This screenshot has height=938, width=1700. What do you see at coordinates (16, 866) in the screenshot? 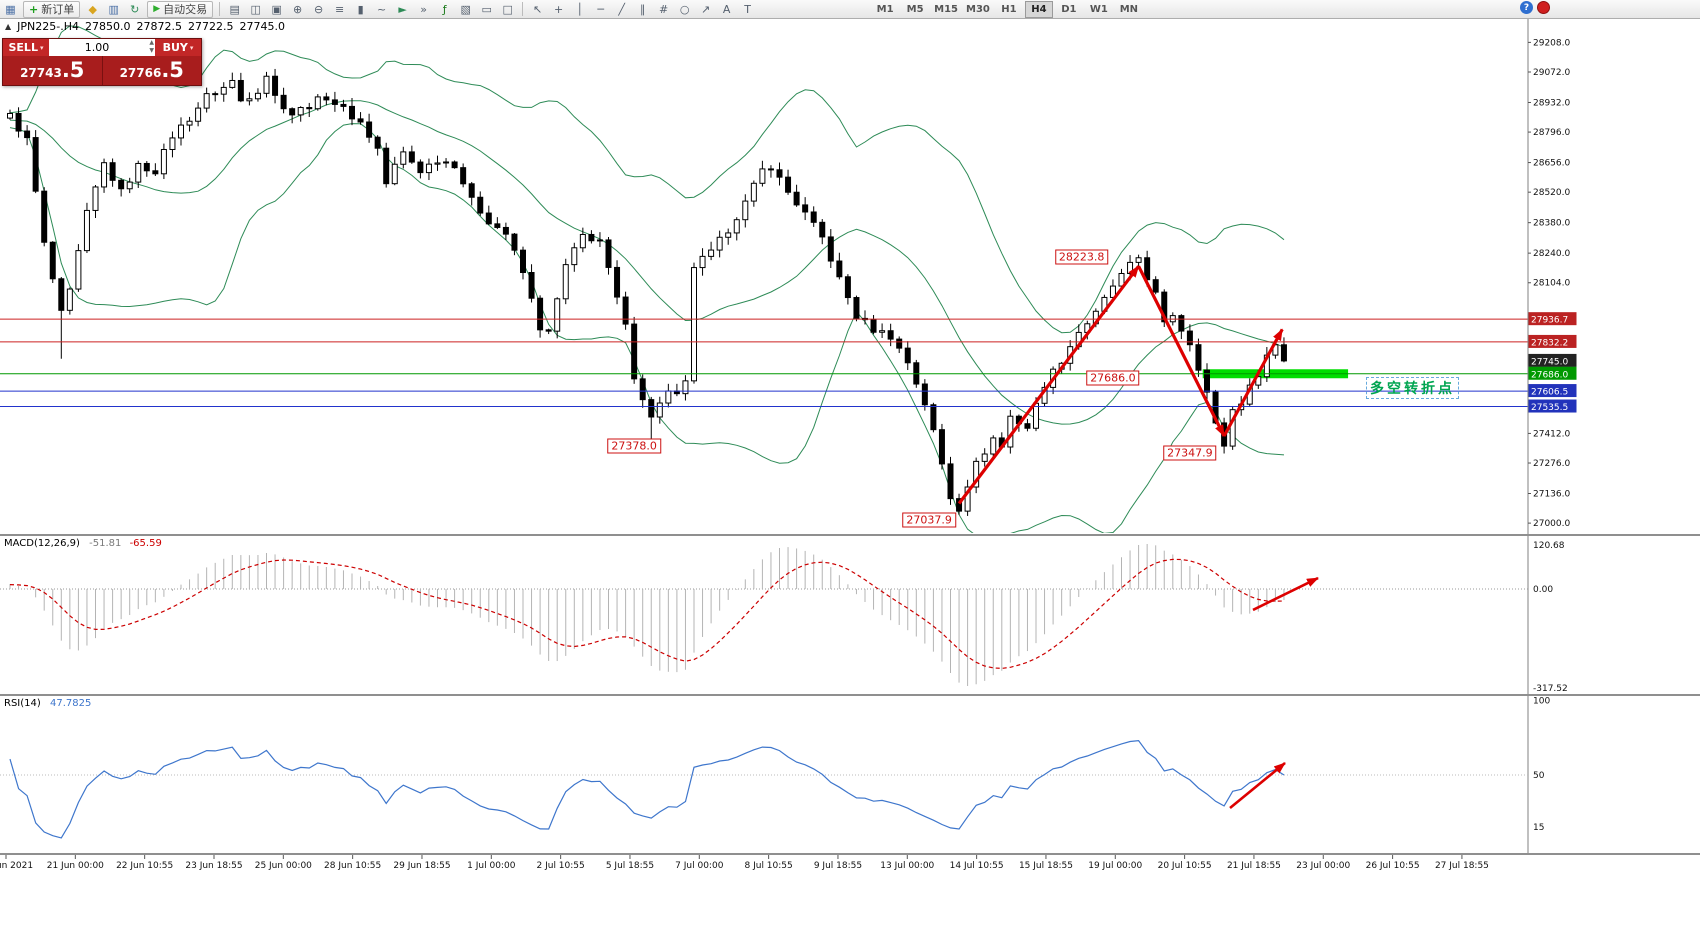
I see `svg-text: 17 Jun 2021` at bounding box center [16, 866].